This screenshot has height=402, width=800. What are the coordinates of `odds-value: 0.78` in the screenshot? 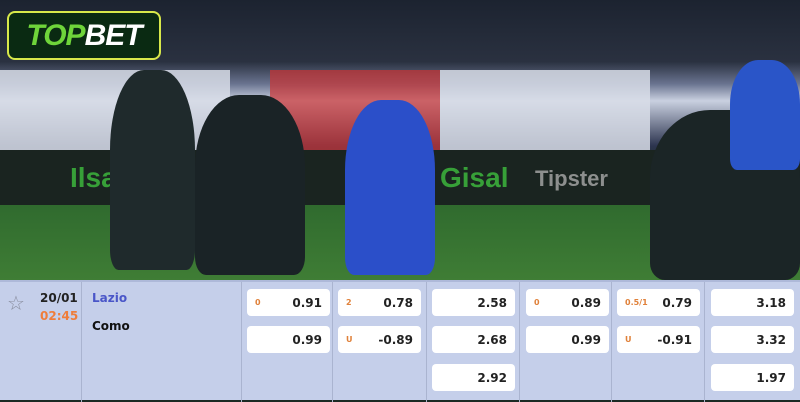 It's located at (398, 302).